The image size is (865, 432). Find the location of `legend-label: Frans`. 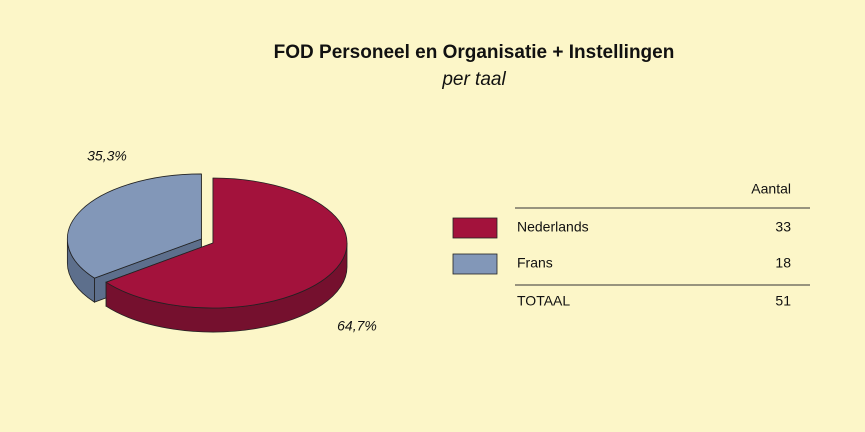

legend-label: Frans is located at coordinates (535, 263).